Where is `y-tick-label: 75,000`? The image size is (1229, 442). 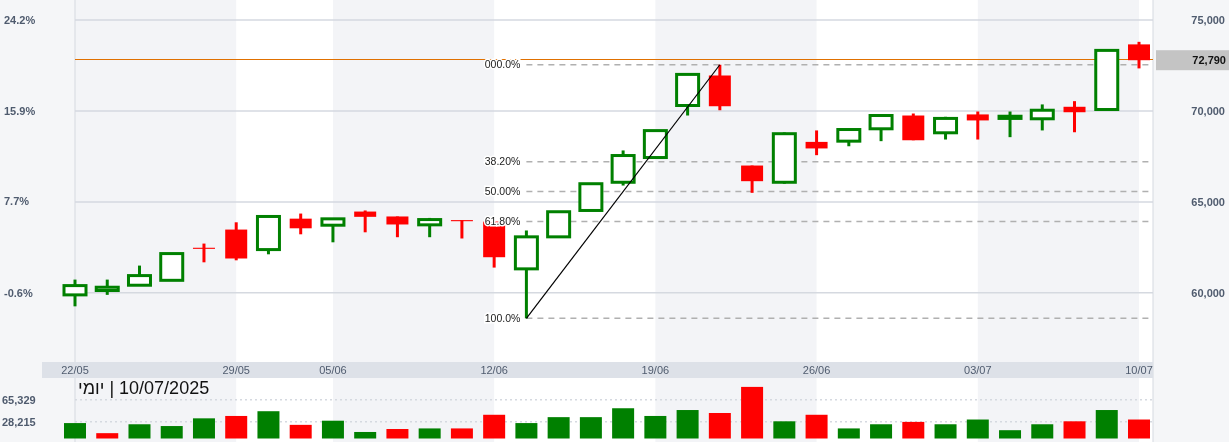 y-tick-label: 75,000 is located at coordinates (1208, 19).